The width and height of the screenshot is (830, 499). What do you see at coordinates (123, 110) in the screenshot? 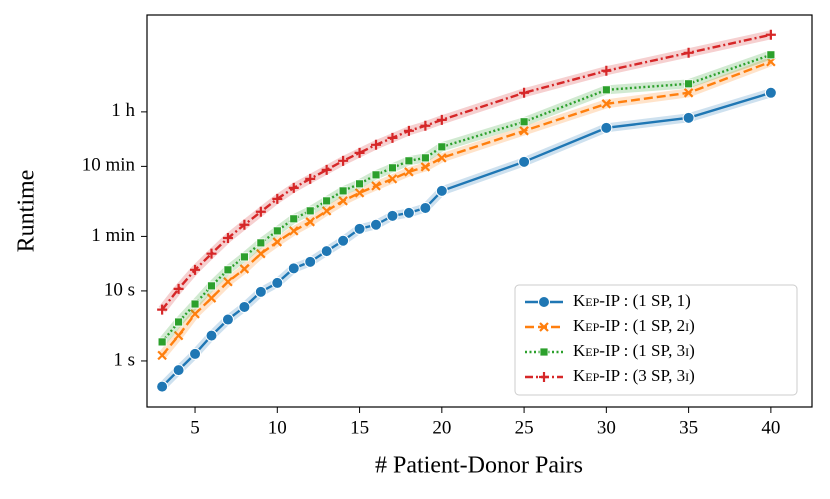
I see `y-tick-label: 1 h` at bounding box center [123, 110].